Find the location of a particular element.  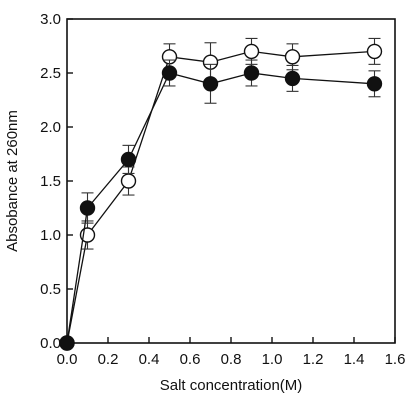

y-tick-label: 2.0 is located at coordinates (50, 127).